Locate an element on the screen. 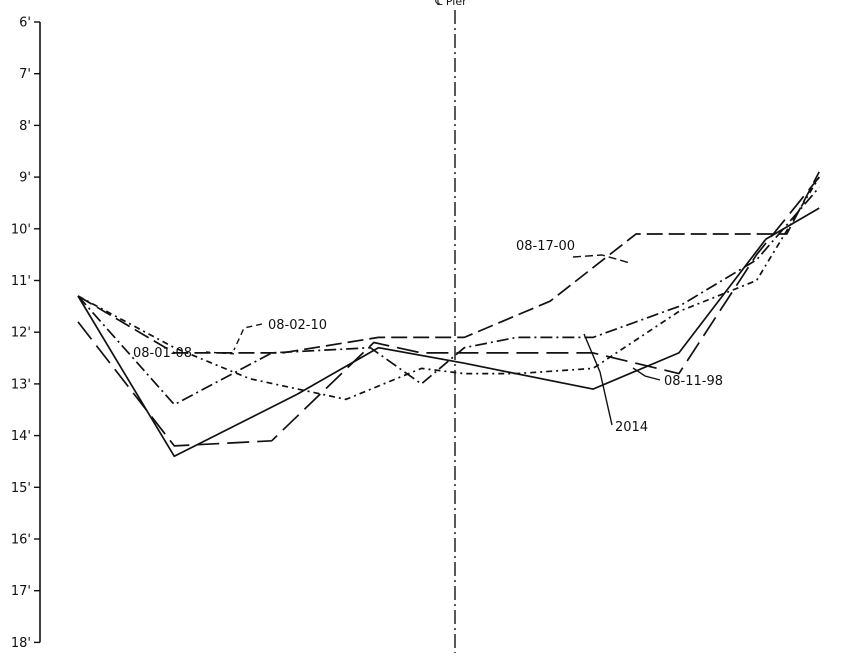 This screenshot has height=653, width=847. leader-2014 is located at coordinates (598, 379).